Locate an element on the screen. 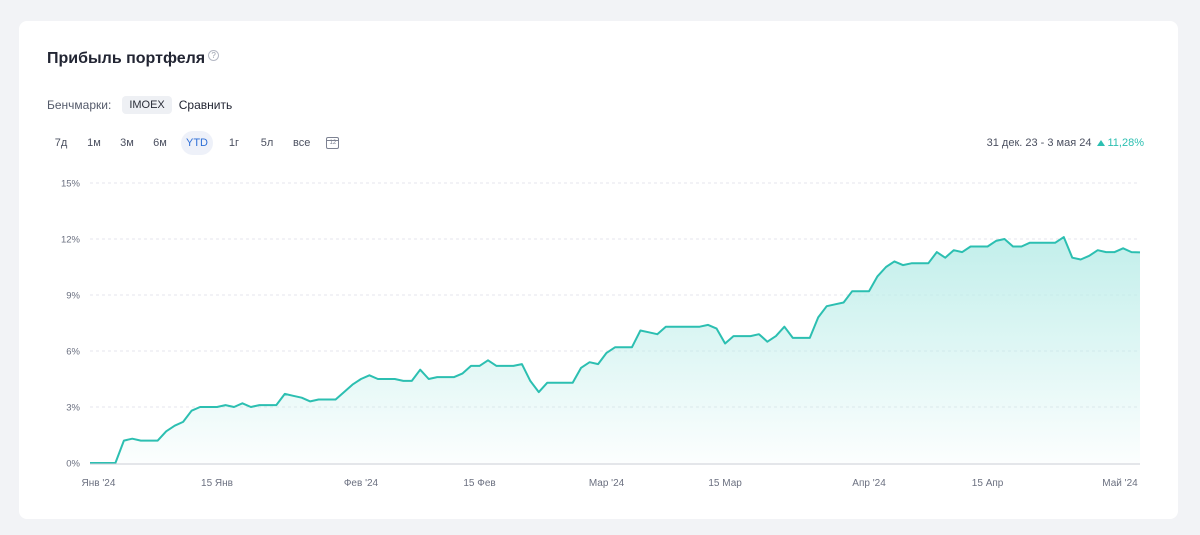 The width and height of the screenshot is (1200, 535). x-tick-label: Фев '24 is located at coordinates (361, 483).